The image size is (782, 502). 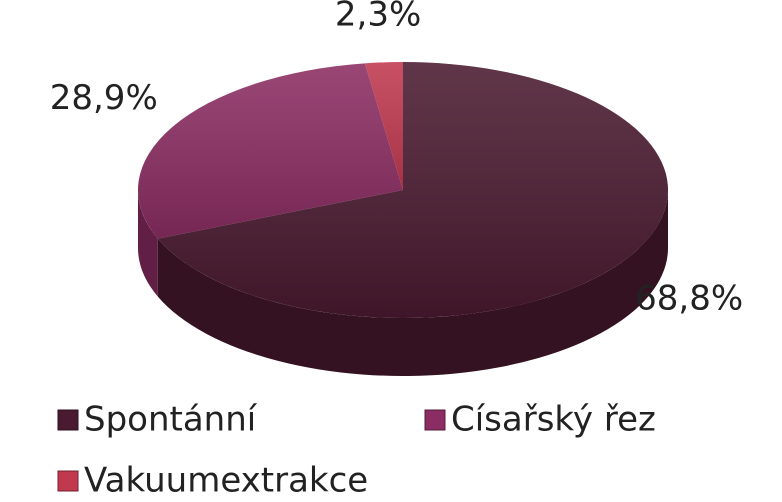 I want to click on legend-label: Spontánní, so click(x=171, y=420).